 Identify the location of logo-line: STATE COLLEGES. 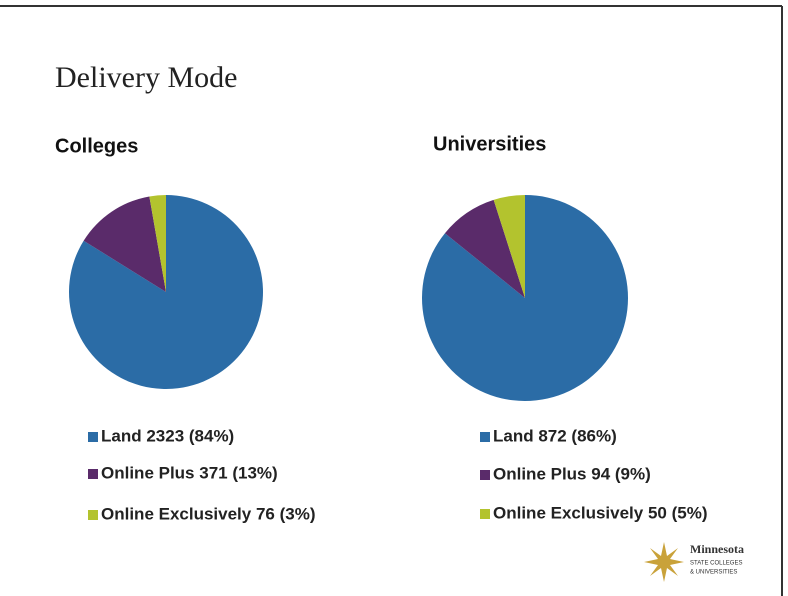
(716, 564).